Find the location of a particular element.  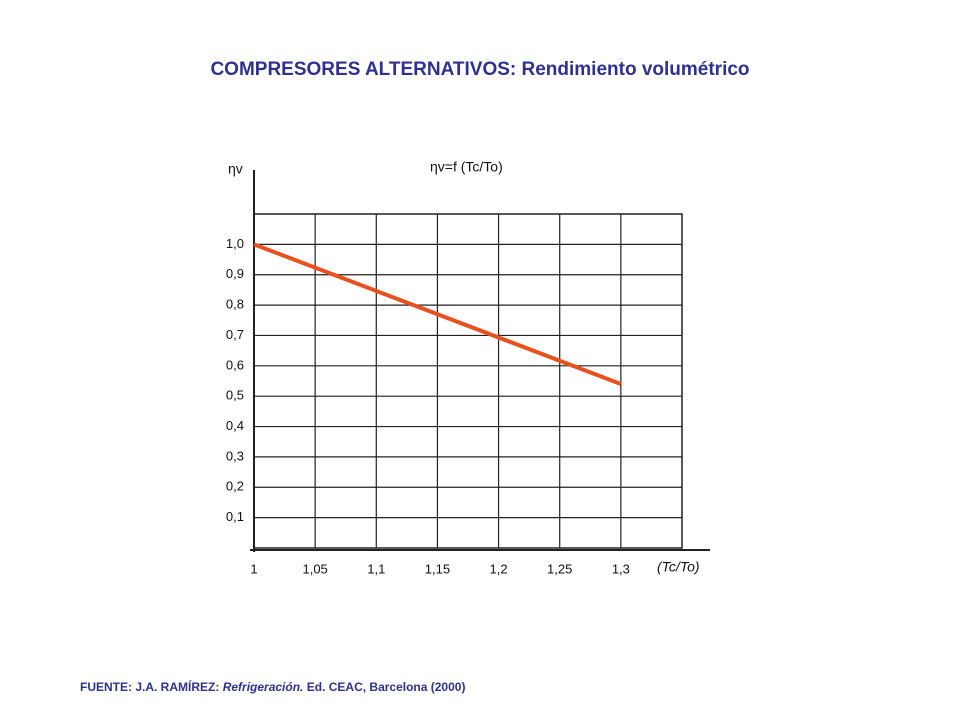

x-axis-label: (Tc/To) is located at coordinates (678, 567).